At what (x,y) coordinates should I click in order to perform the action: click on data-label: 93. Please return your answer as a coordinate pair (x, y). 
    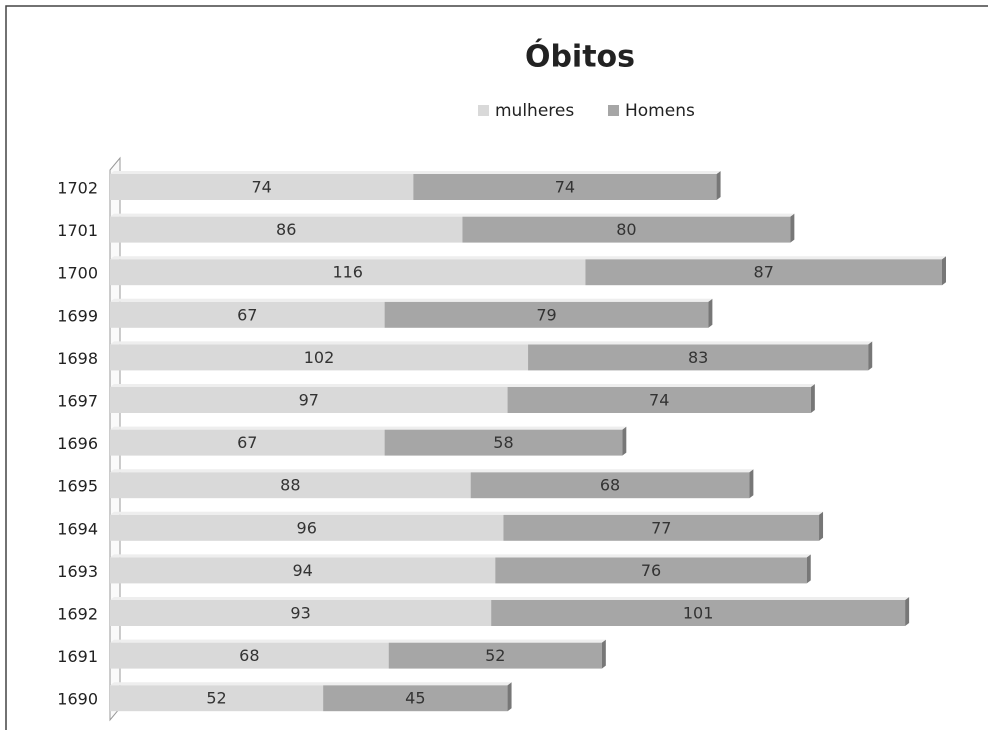
    Looking at the image, I should click on (300, 613).